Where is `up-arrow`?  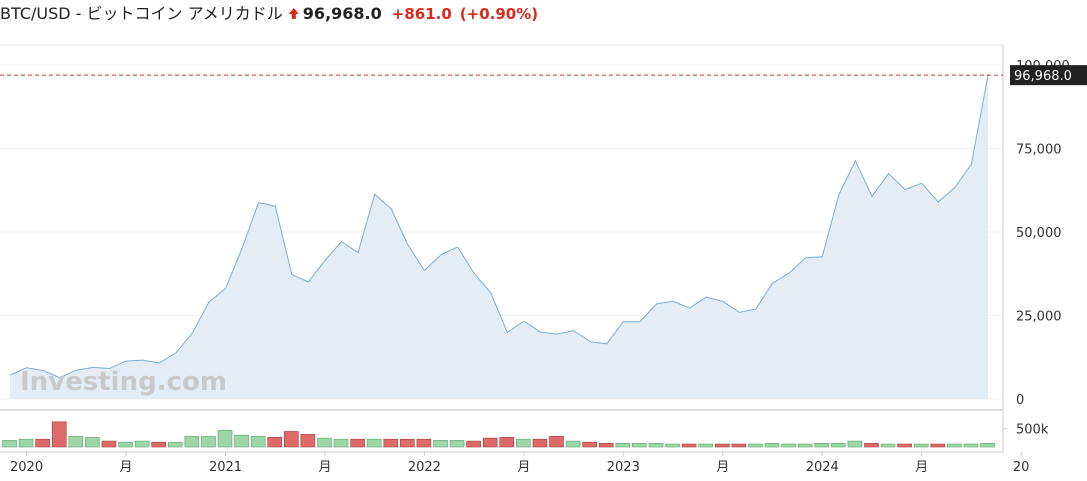
up-arrow is located at coordinates (293, 13).